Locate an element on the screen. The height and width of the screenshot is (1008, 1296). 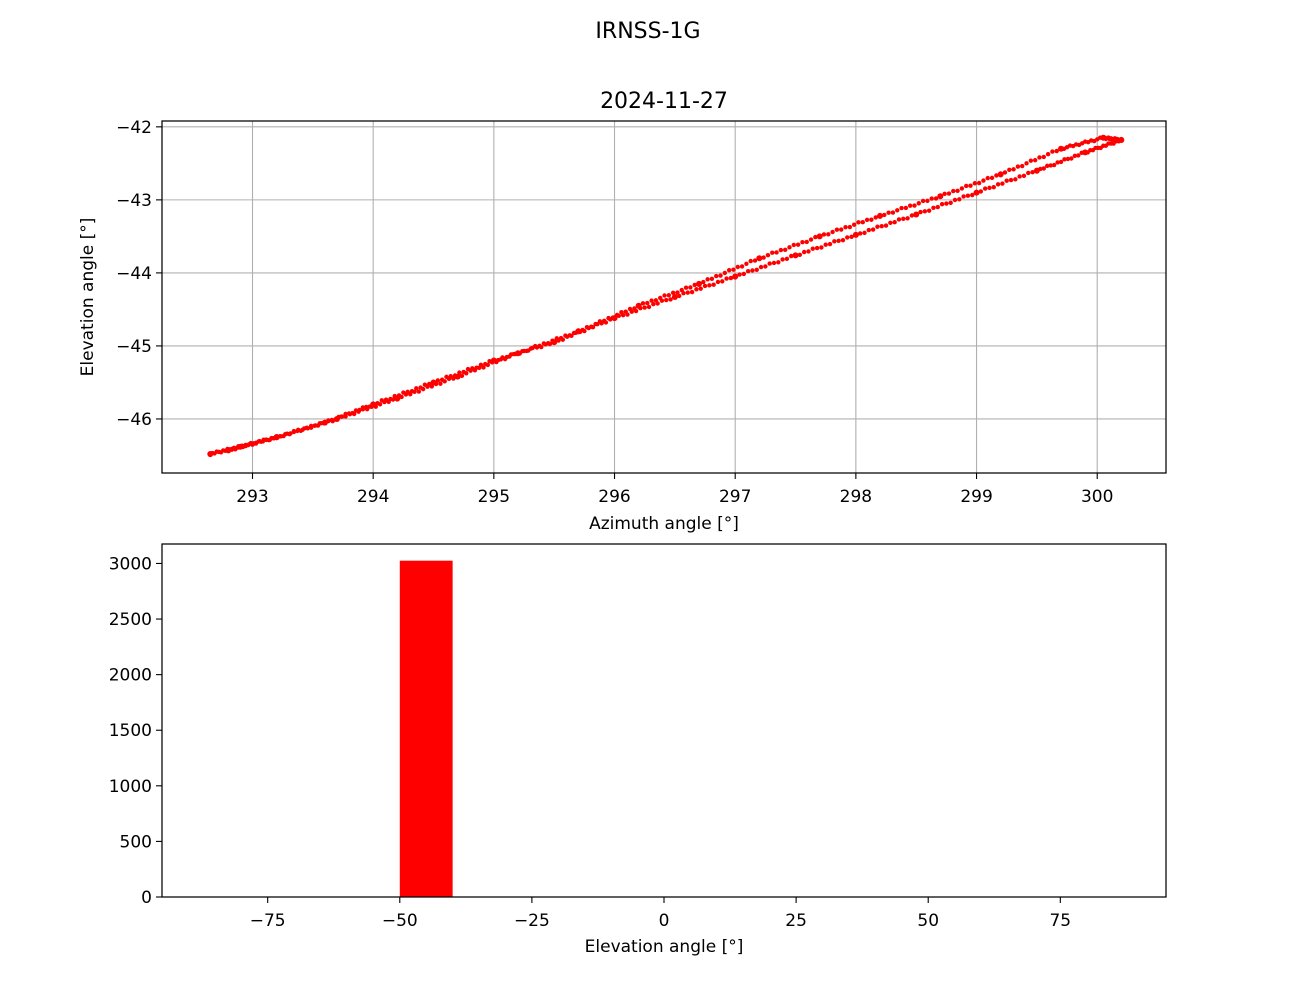
scatter-x-tick-label: 299 is located at coordinates (976, 497).